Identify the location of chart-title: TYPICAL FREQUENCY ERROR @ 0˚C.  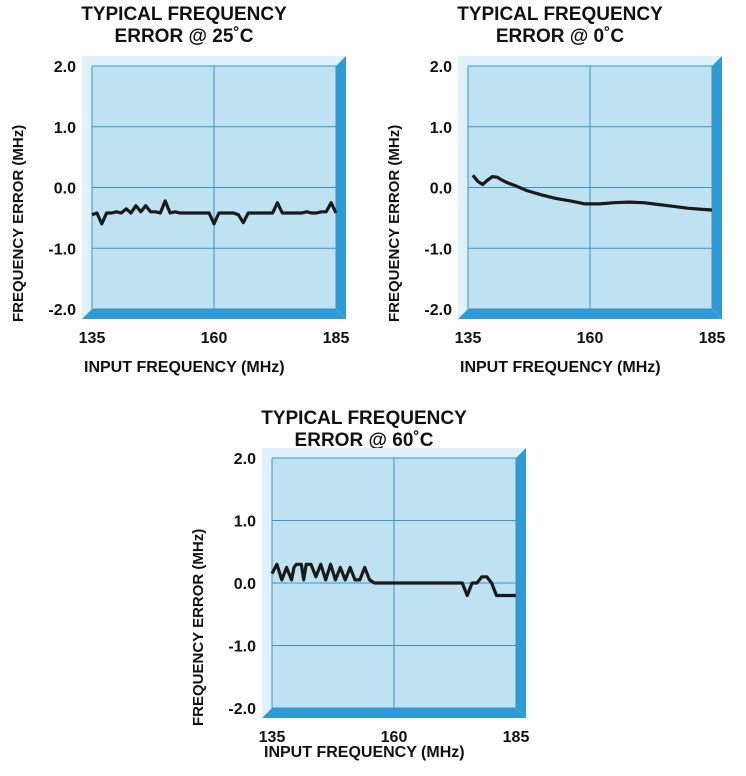
(560, 25).